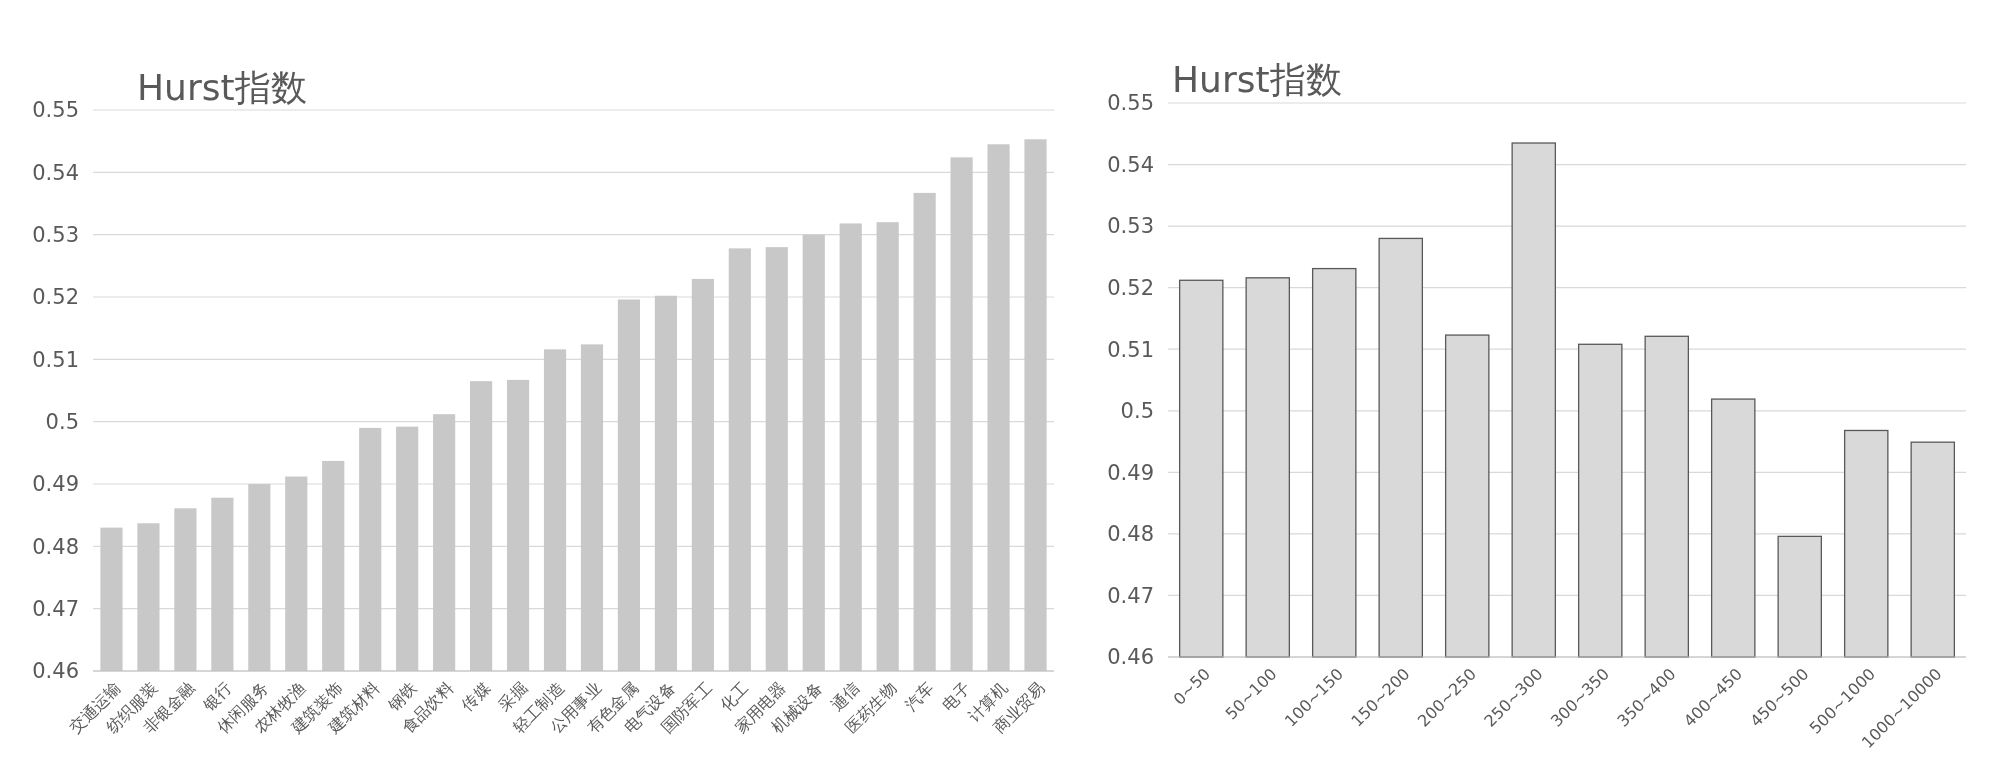  Describe the element at coordinates (919, 696) in the screenshot. I see `x-tick-label: 汽车` at that location.